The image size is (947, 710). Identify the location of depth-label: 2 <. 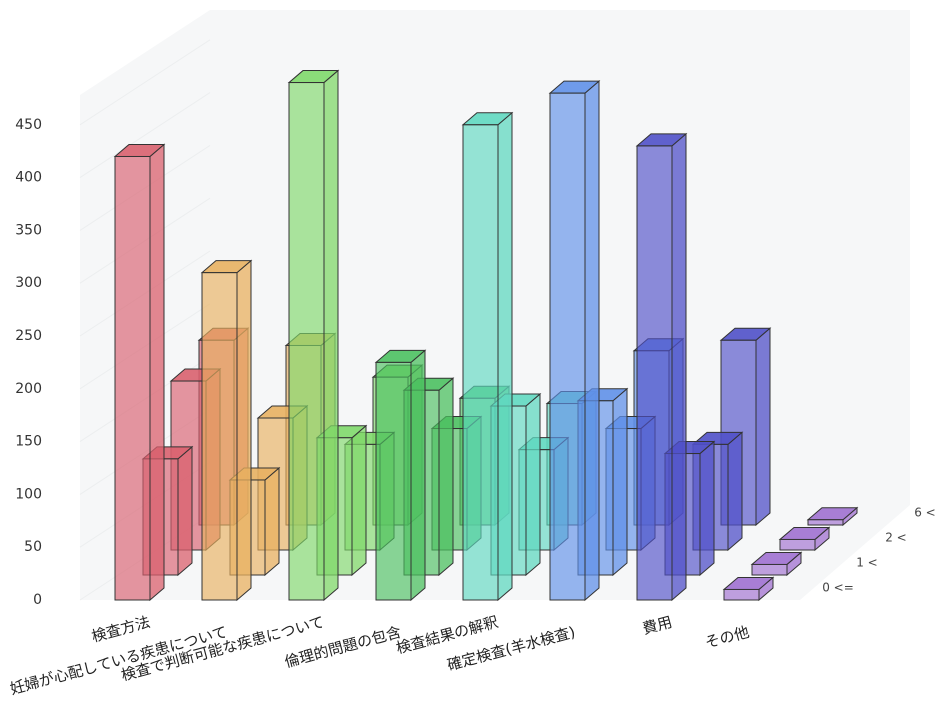
(896, 538).